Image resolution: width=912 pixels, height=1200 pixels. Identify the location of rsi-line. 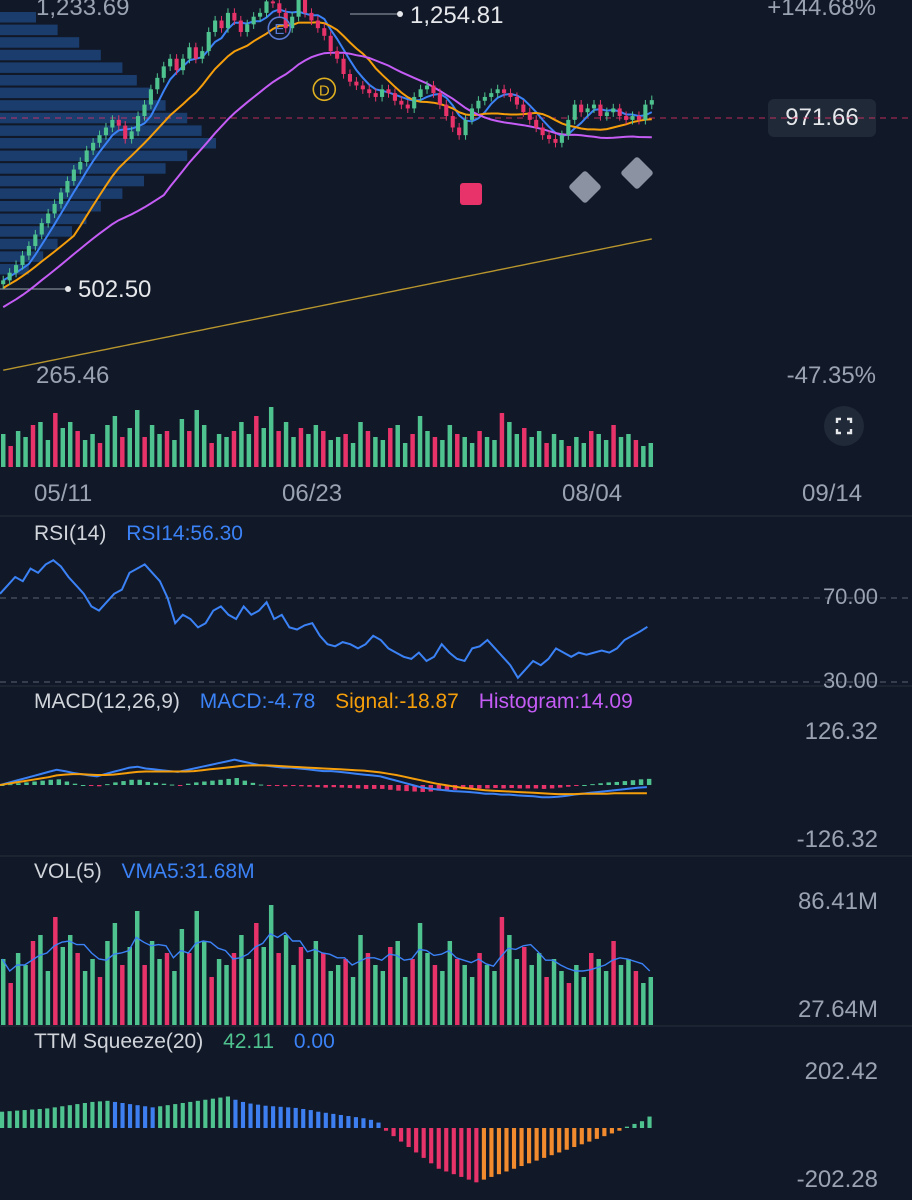
(324, 619).